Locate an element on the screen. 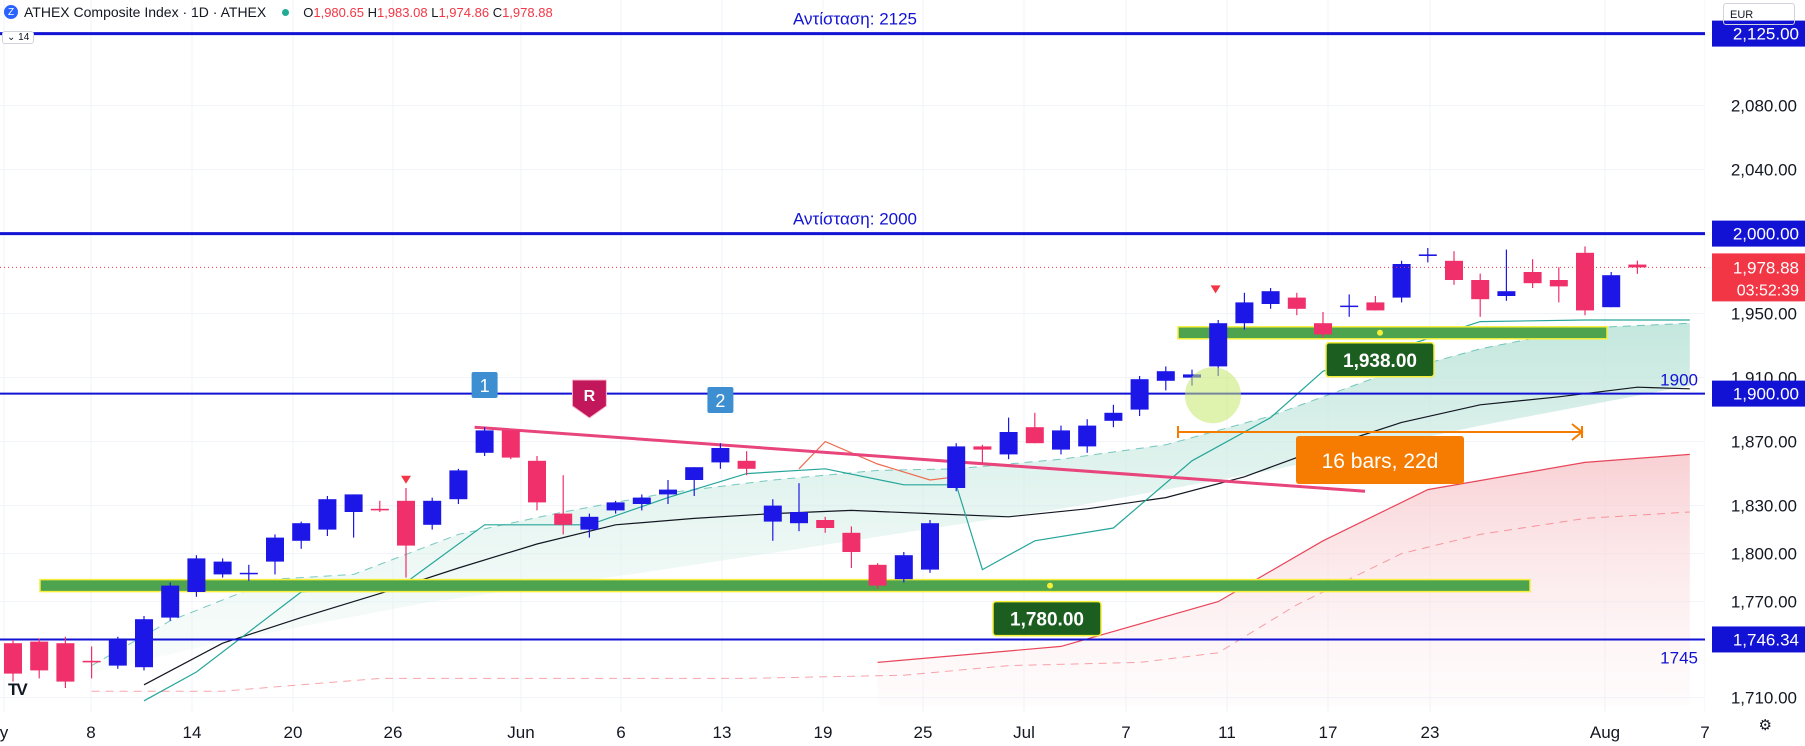 The width and height of the screenshot is (1805, 746). price-tick-label: 2,080.00 is located at coordinates (1764, 106).